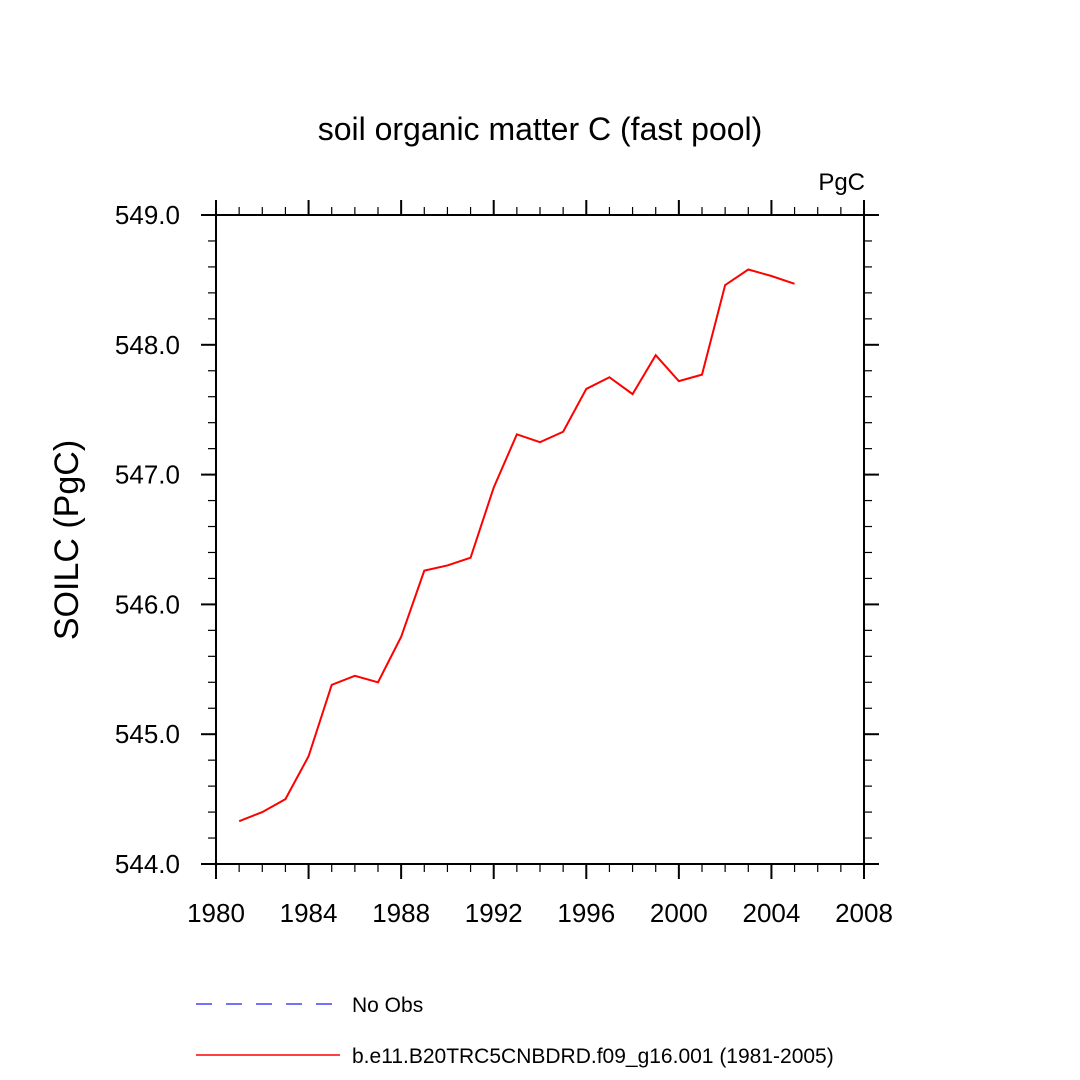 This screenshot has height=1080, width=1080. Describe the element at coordinates (309, 913) in the screenshot. I see `x-tick-label: 1984` at that location.